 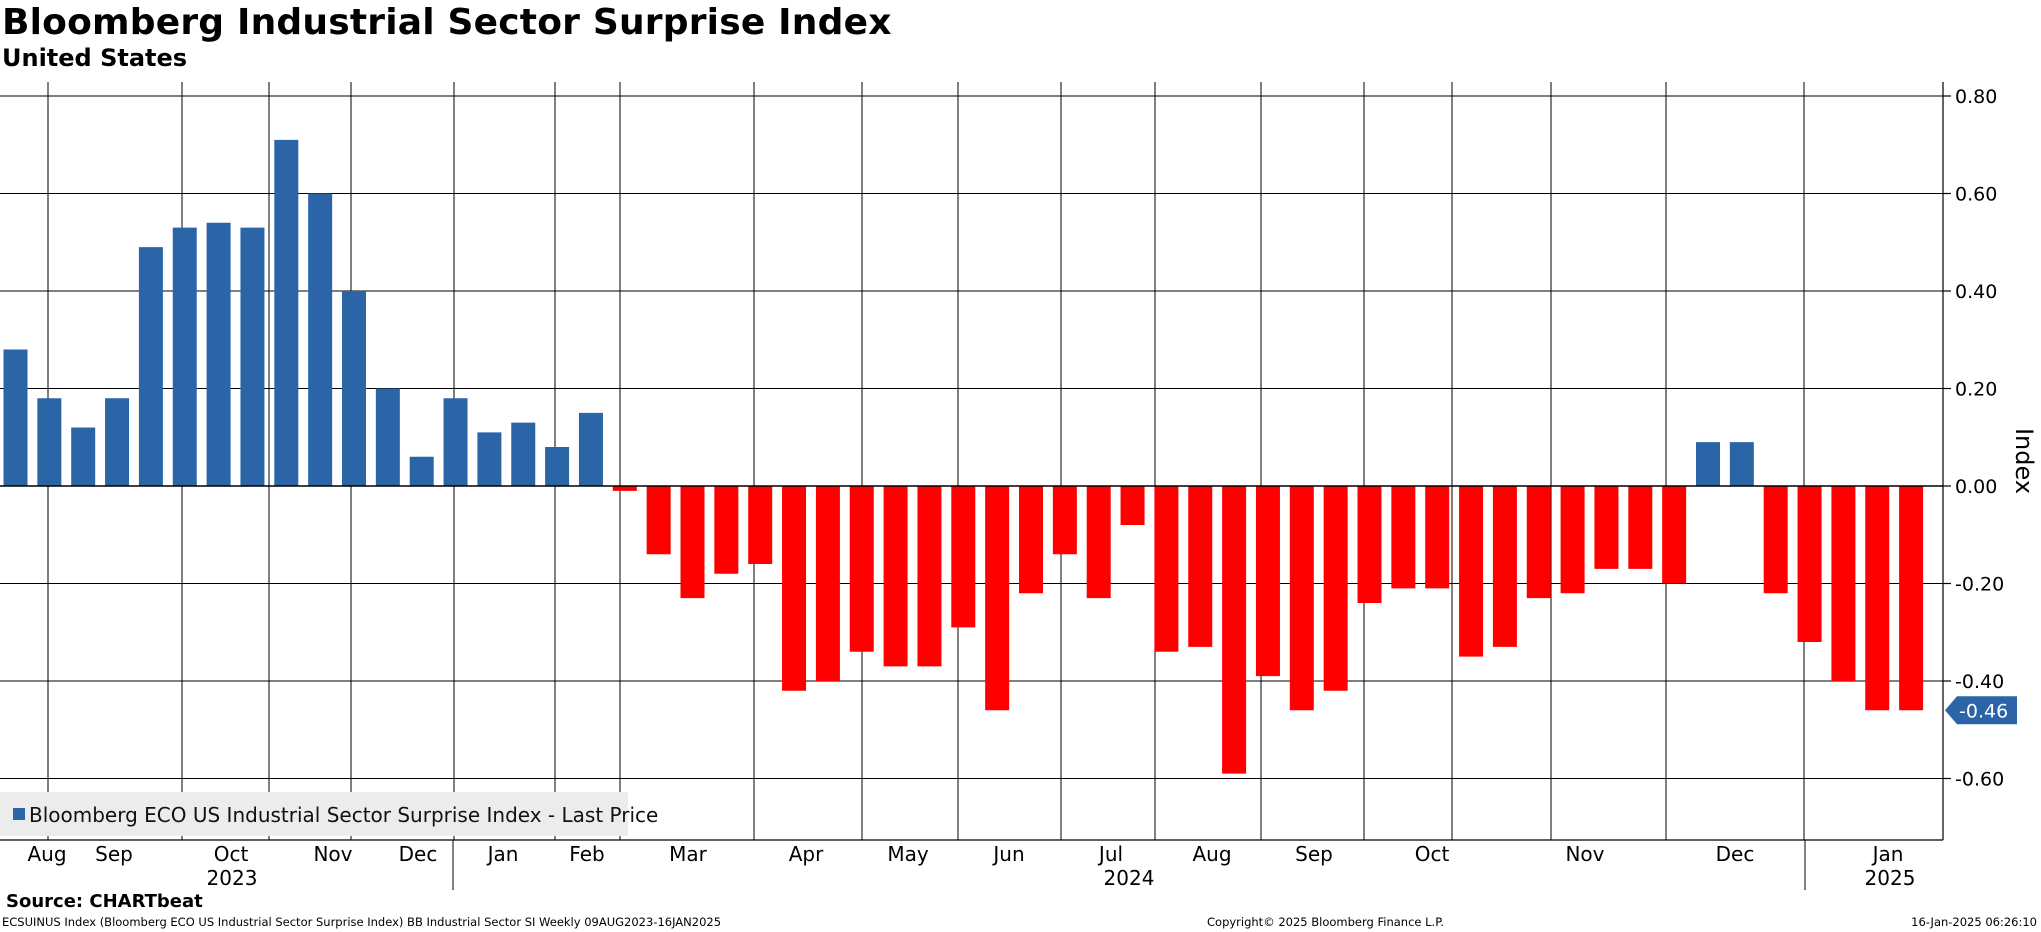 What do you see at coordinates (1325, 922) in the screenshot?
I see `copyright-note: Copyright© 2025 Bloomberg Finance L.P.` at bounding box center [1325, 922].